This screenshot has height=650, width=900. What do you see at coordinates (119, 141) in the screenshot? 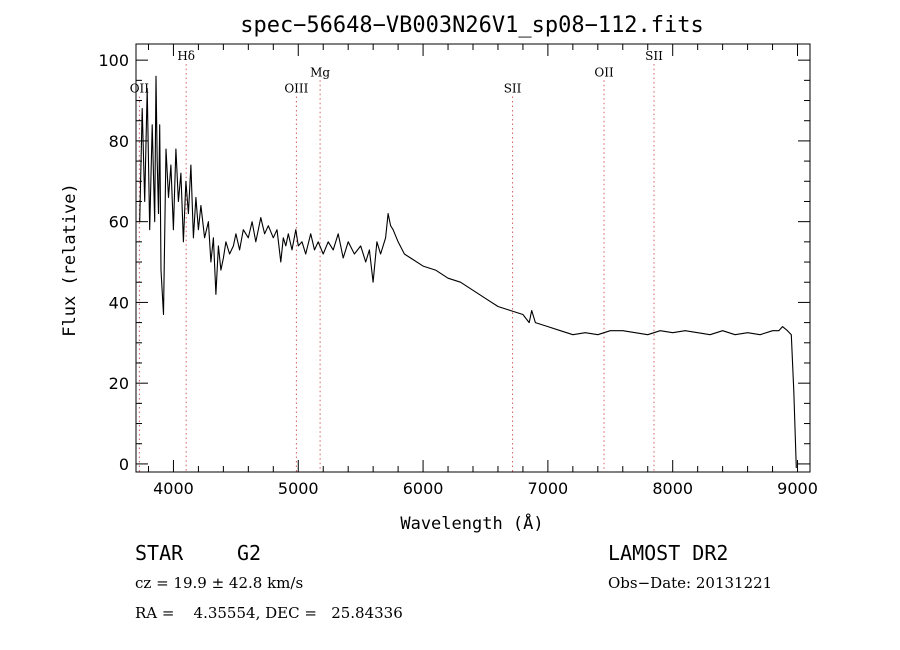
I see `y-tick-label: 80` at bounding box center [119, 141].